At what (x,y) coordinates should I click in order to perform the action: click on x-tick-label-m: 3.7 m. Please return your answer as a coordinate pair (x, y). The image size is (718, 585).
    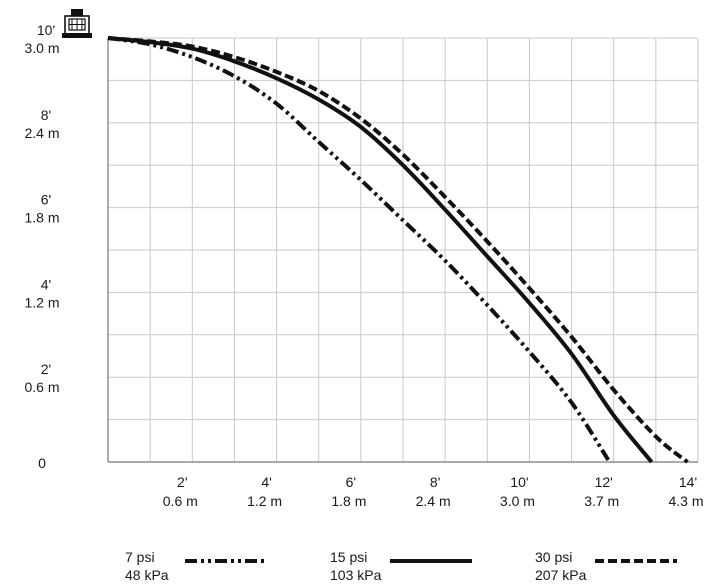
    Looking at the image, I should click on (601, 501).